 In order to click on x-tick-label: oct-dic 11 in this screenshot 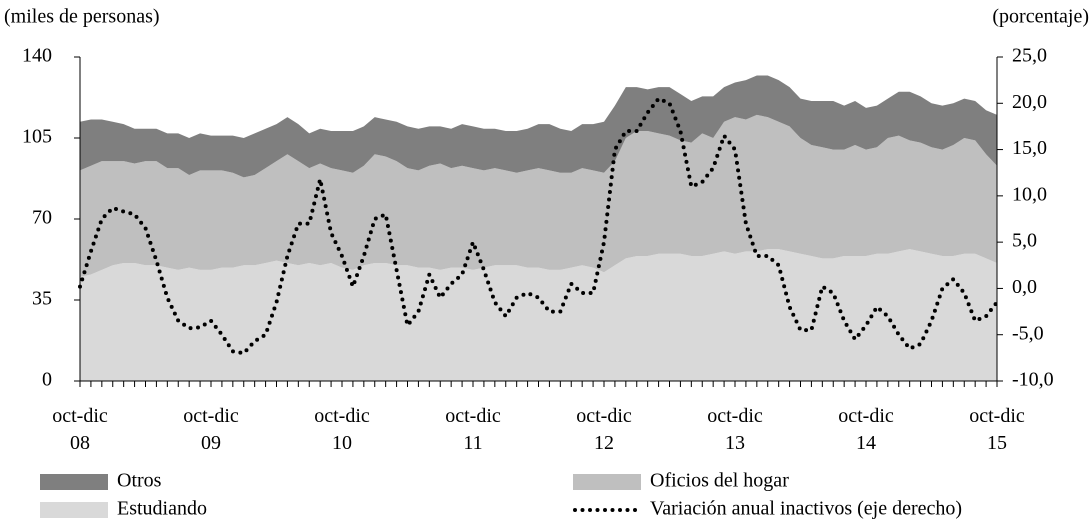, I will do `click(473, 429)`.